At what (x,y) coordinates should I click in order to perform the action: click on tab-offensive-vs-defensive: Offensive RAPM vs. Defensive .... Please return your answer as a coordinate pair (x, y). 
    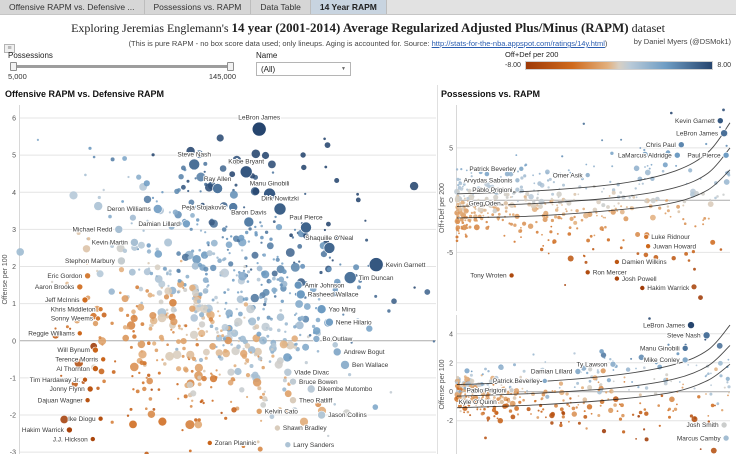
    Looking at the image, I should click on (72, 7).